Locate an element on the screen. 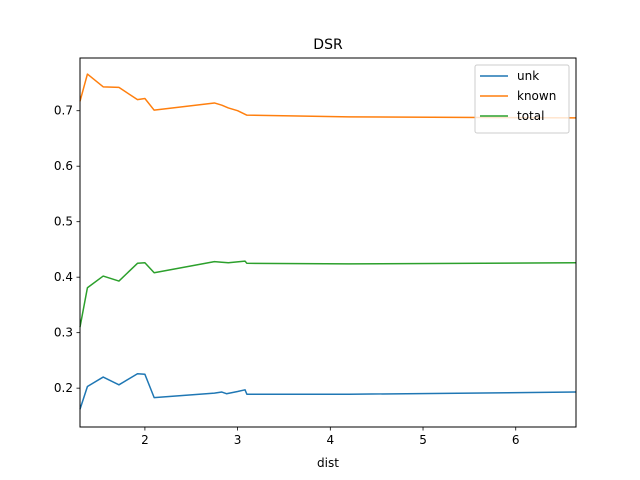 Image resolution: width=640 pixels, height=480 pixels. x-tick-label: 2 is located at coordinates (145, 440).